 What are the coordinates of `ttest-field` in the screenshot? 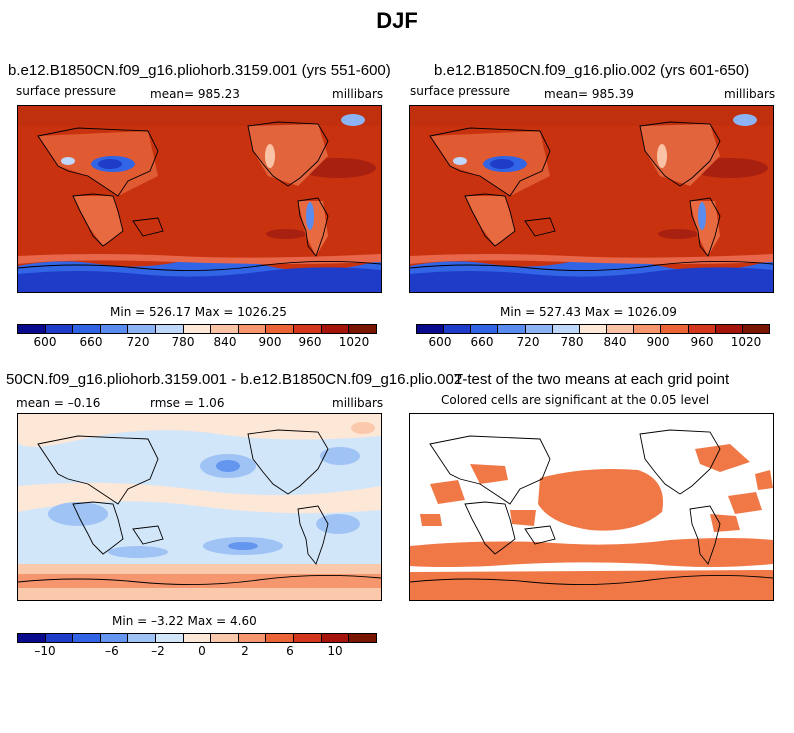 It's located at (591, 507).